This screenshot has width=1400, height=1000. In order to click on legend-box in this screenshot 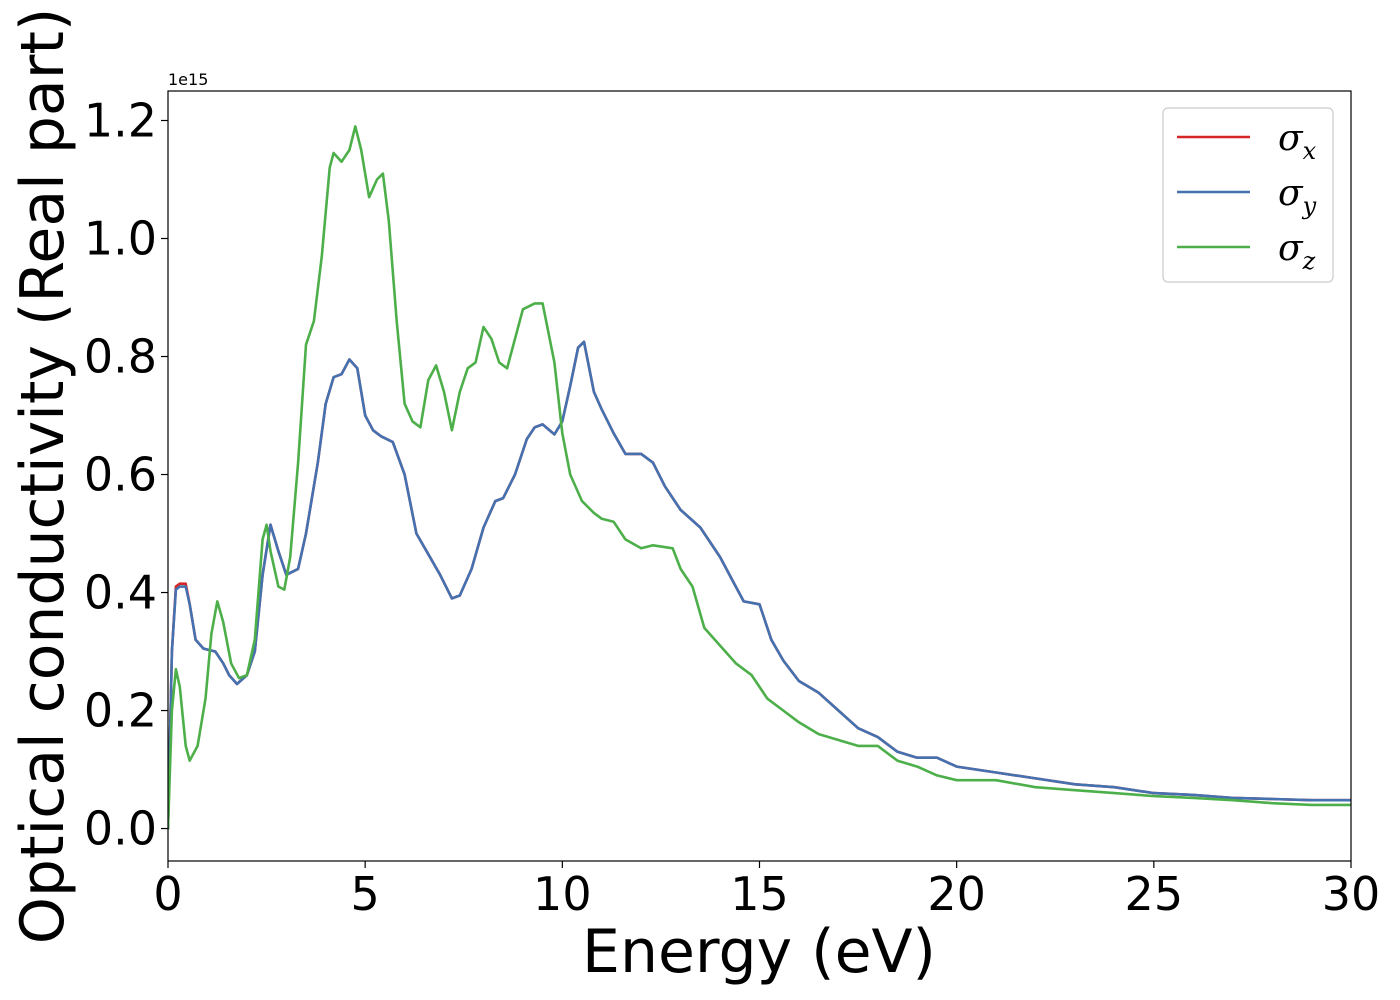, I will do `click(1248, 195)`.